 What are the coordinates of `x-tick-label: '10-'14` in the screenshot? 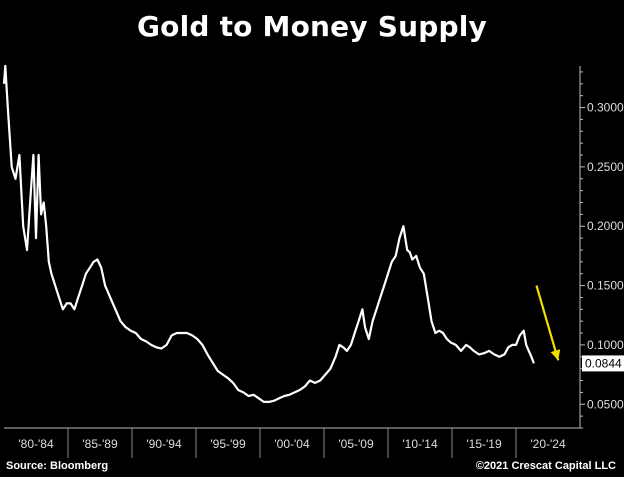 It's located at (420, 444).